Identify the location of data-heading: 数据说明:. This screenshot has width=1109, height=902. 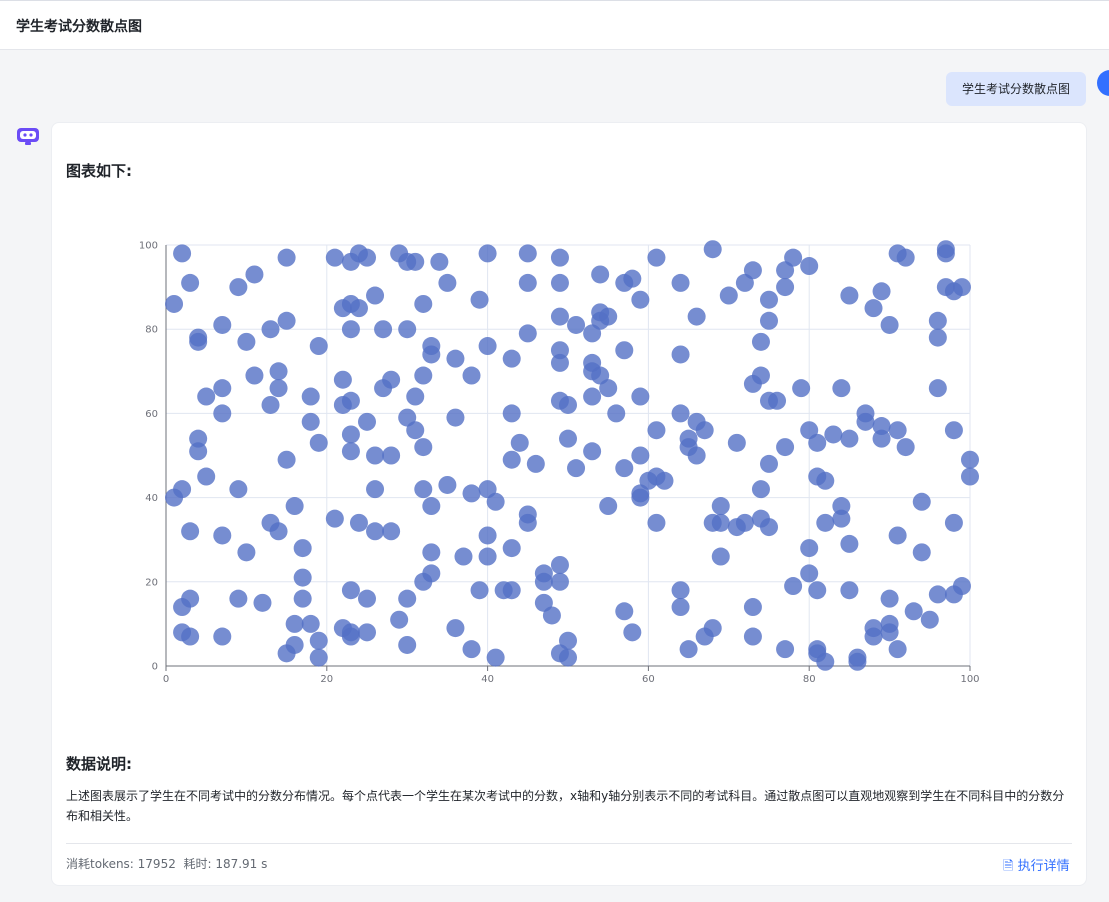
(99, 764).